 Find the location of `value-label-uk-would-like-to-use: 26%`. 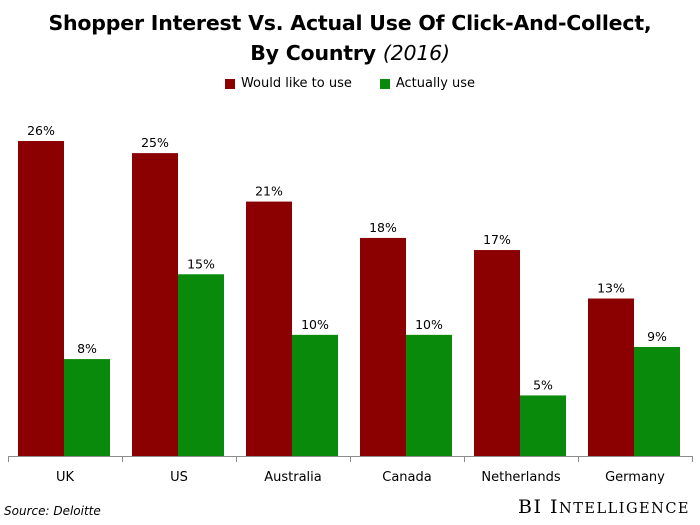

value-label-uk-would-like-to-use: 26% is located at coordinates (41, 130).